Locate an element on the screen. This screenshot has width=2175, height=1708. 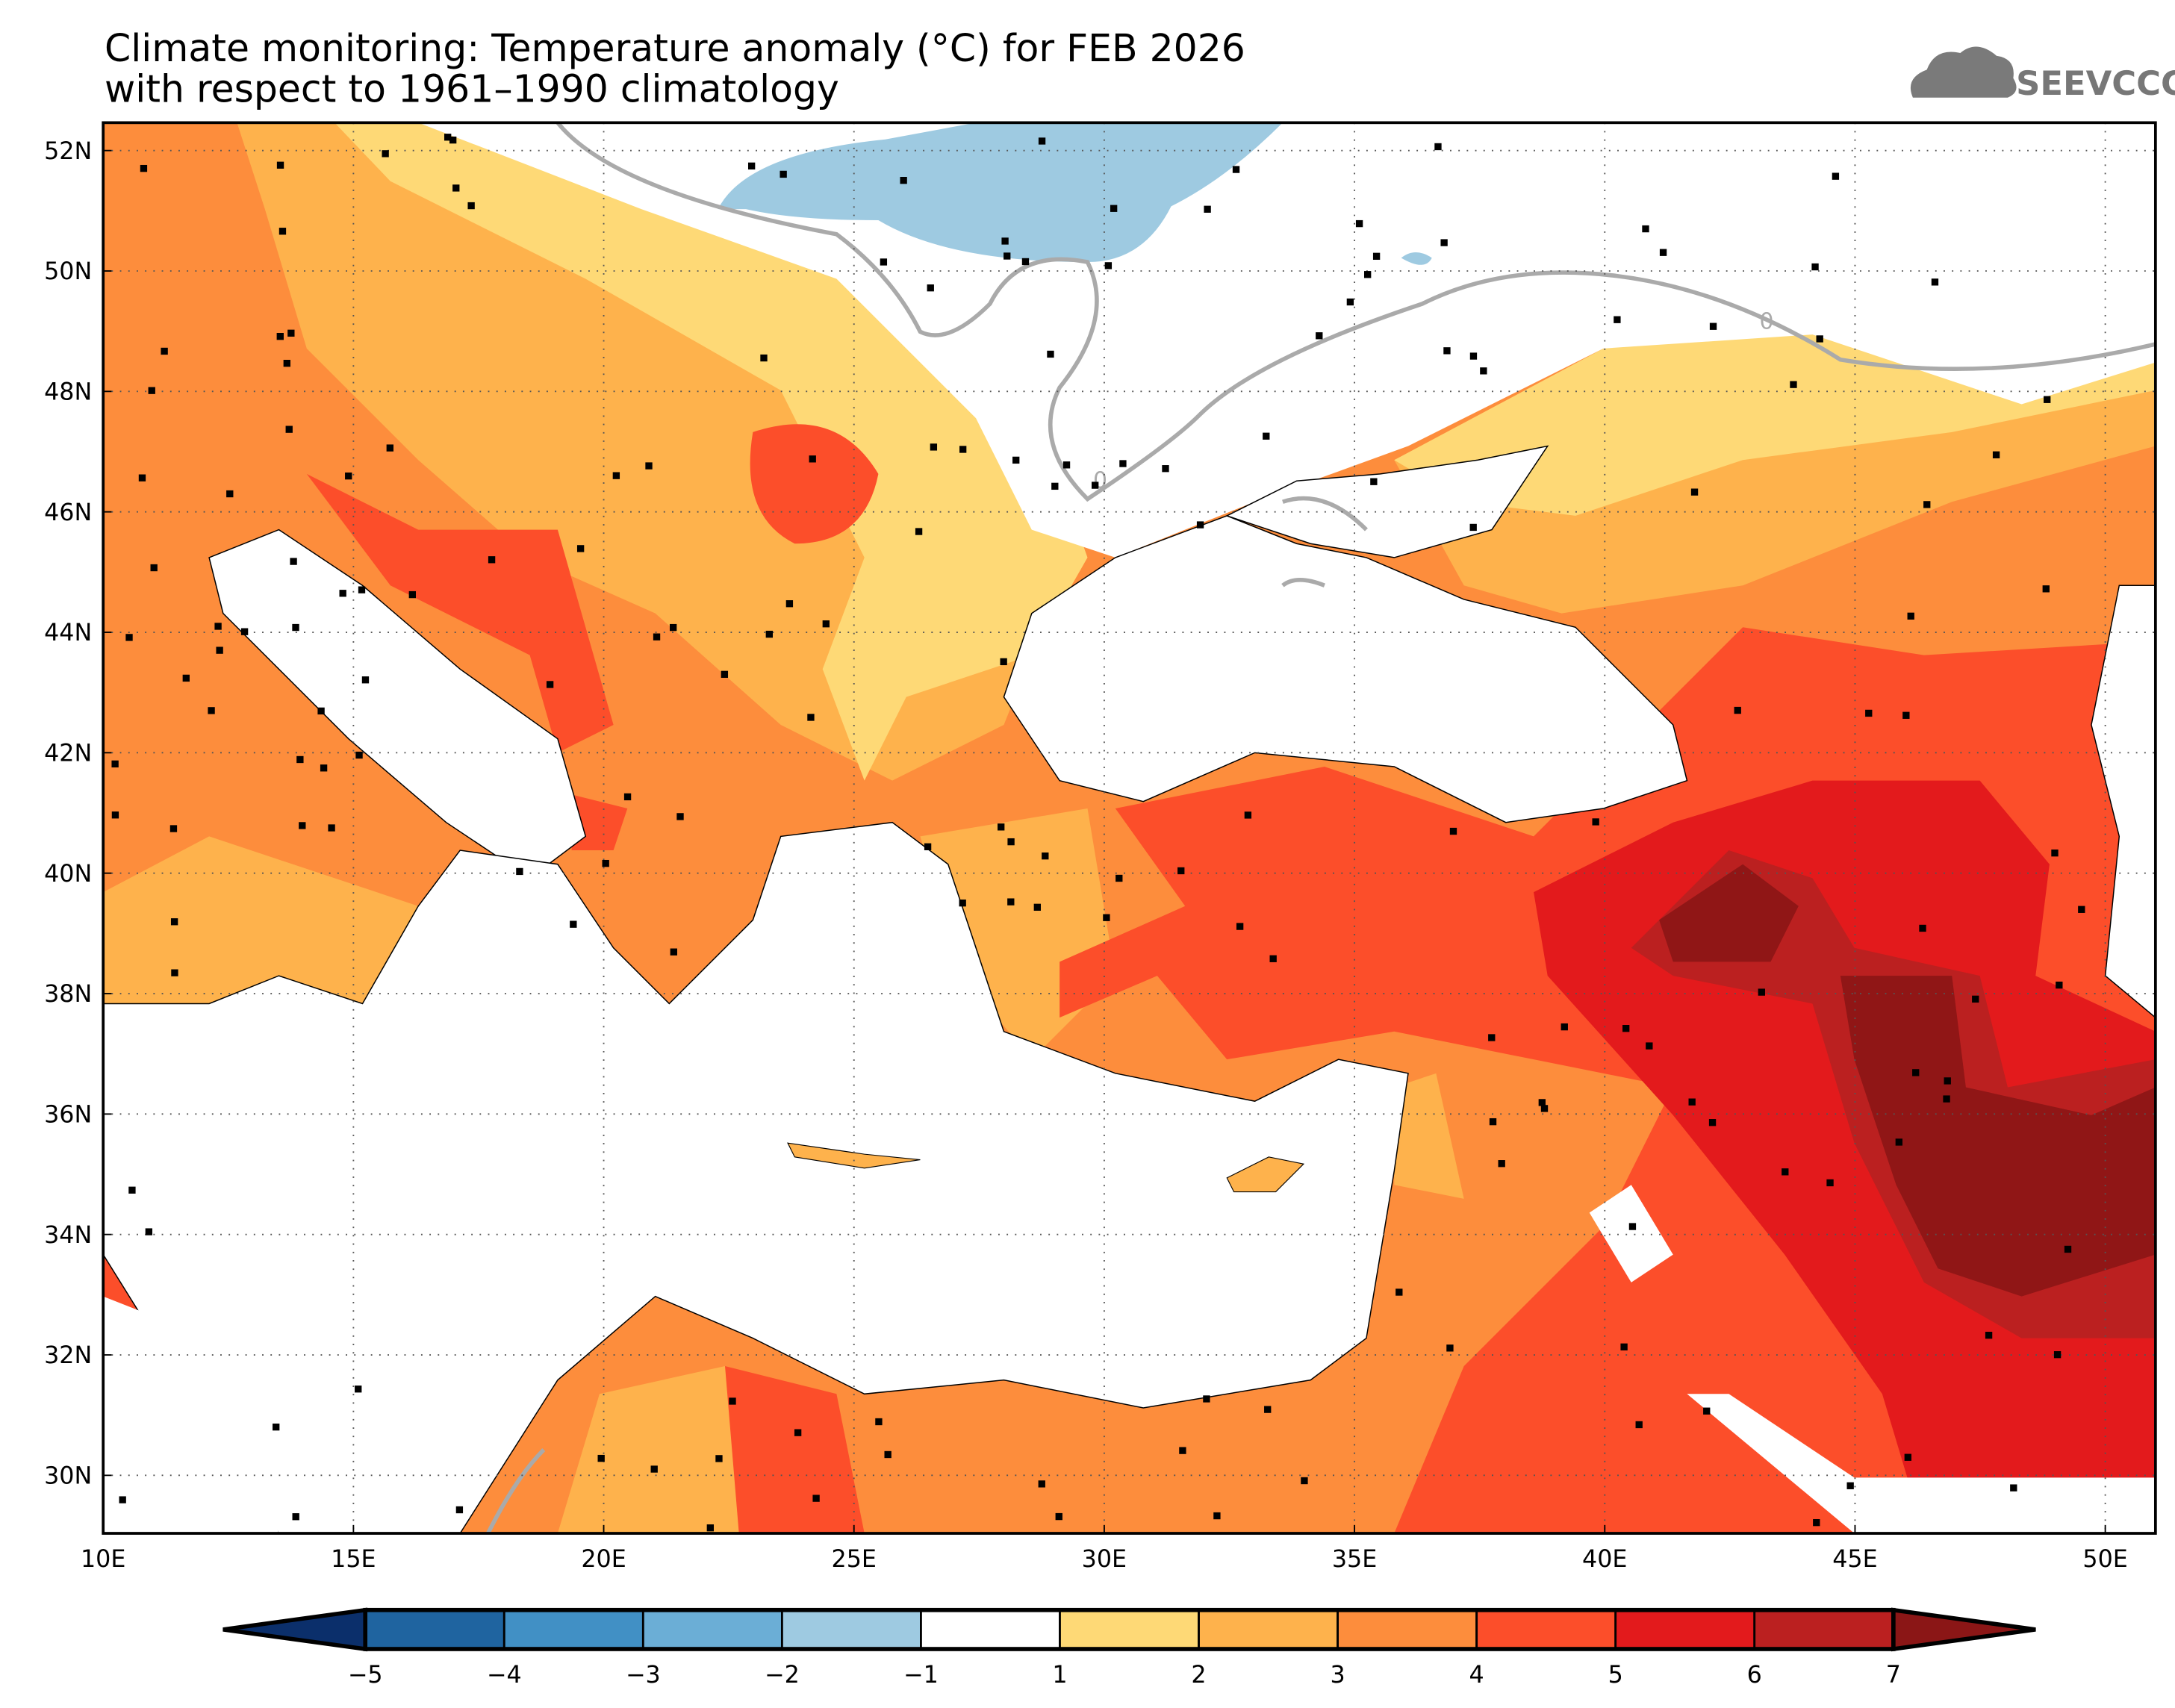
lon-tick-label: 20E is located at coordinates (603, 1559).